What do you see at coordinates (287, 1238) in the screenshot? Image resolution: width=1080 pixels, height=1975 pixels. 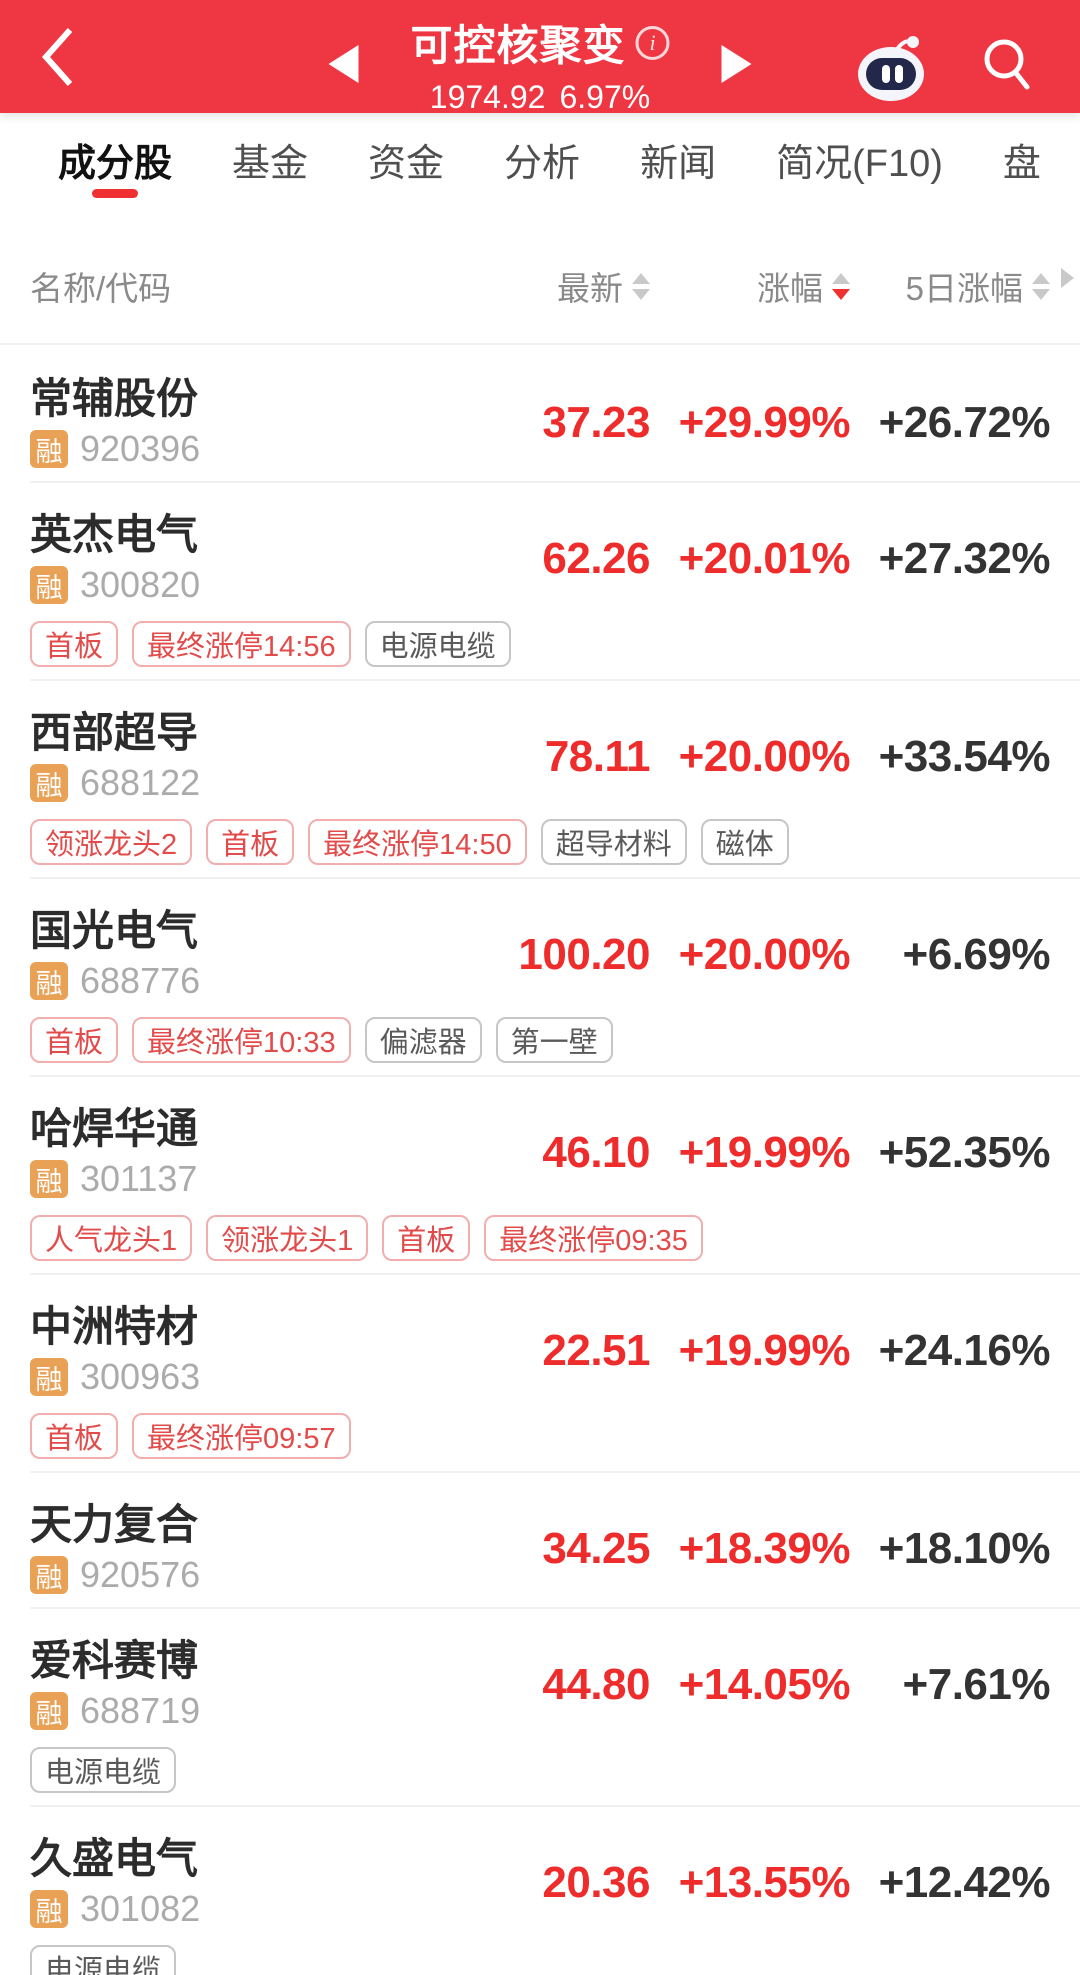 I see `stock-tag: 领涨龙头1` at bounding box center [287, 1238].